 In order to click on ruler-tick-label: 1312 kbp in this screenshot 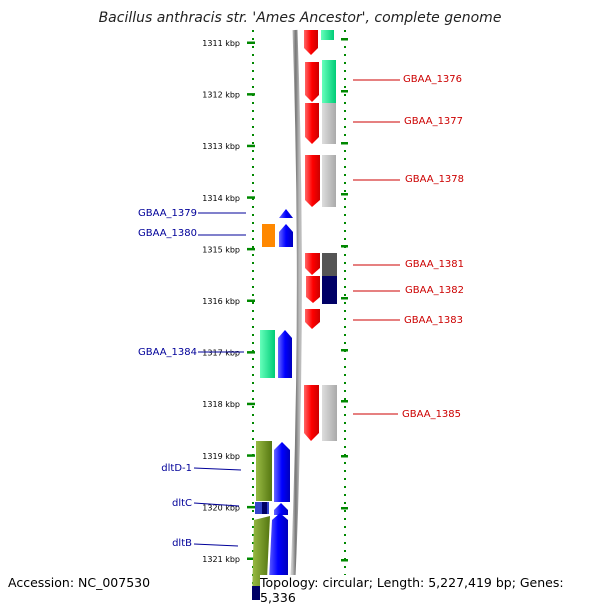, I will do `click(221, 95)`.